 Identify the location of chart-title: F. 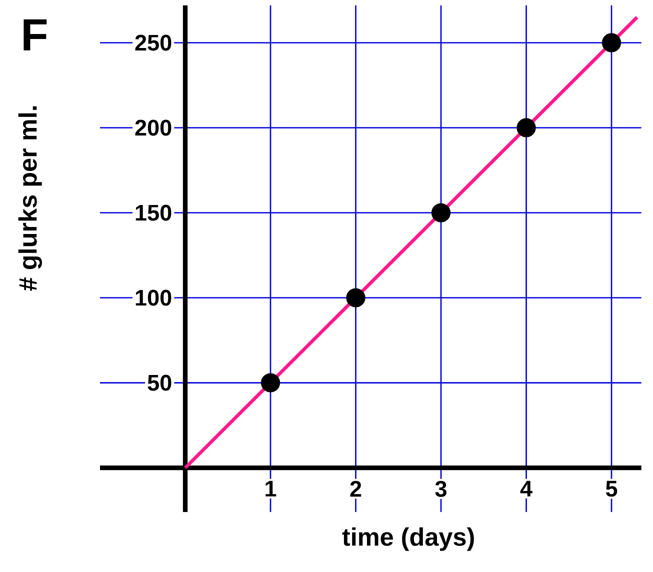
(35, 34).